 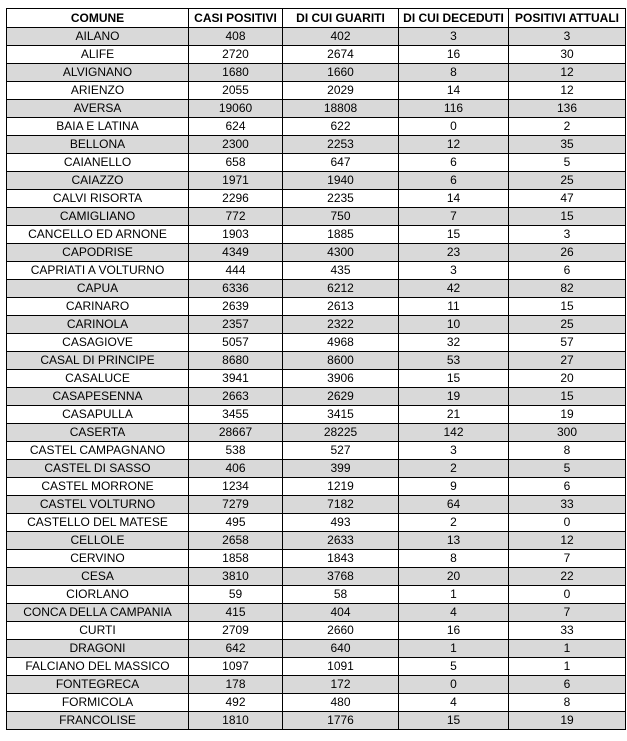 What do you see at coordinates (340, 468) in the screenshot?
I see `number-cell: 399` at bounding box center [340, 468].